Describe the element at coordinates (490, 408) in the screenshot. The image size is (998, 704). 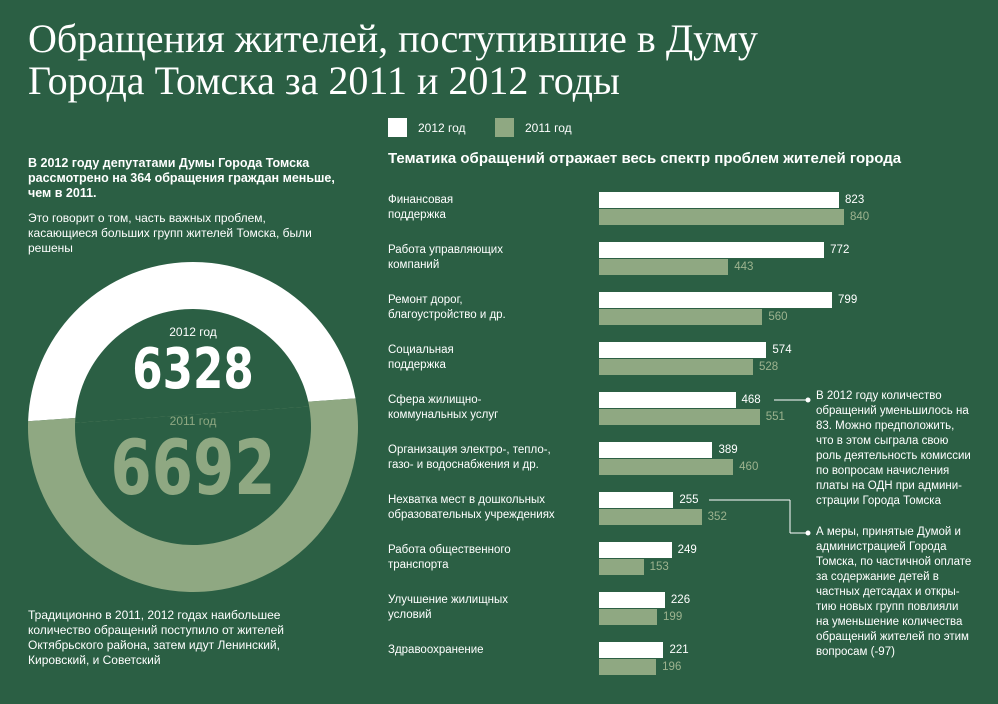
I see `category-label: Сфера жилищно-коммунальных услуг` at that location.